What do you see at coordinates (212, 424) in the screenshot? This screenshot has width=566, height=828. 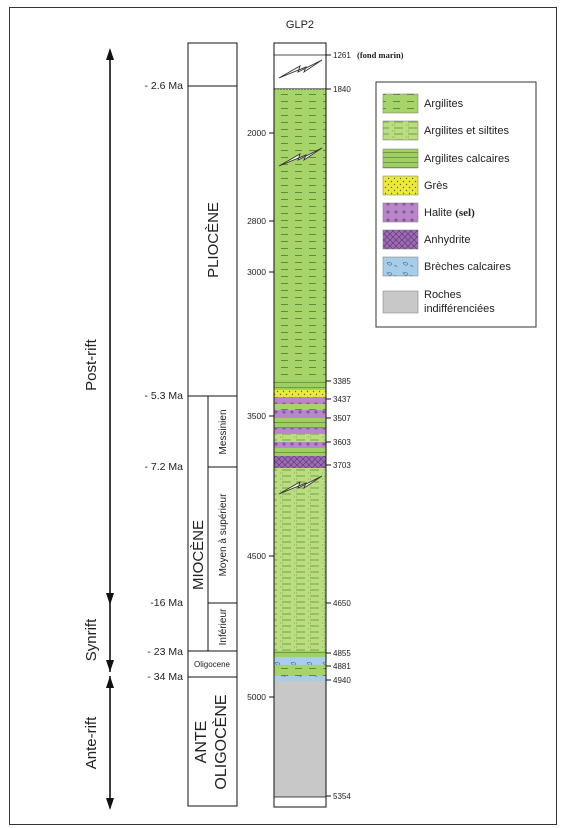 I see `epoch-column` at bounding box center [212, 424].